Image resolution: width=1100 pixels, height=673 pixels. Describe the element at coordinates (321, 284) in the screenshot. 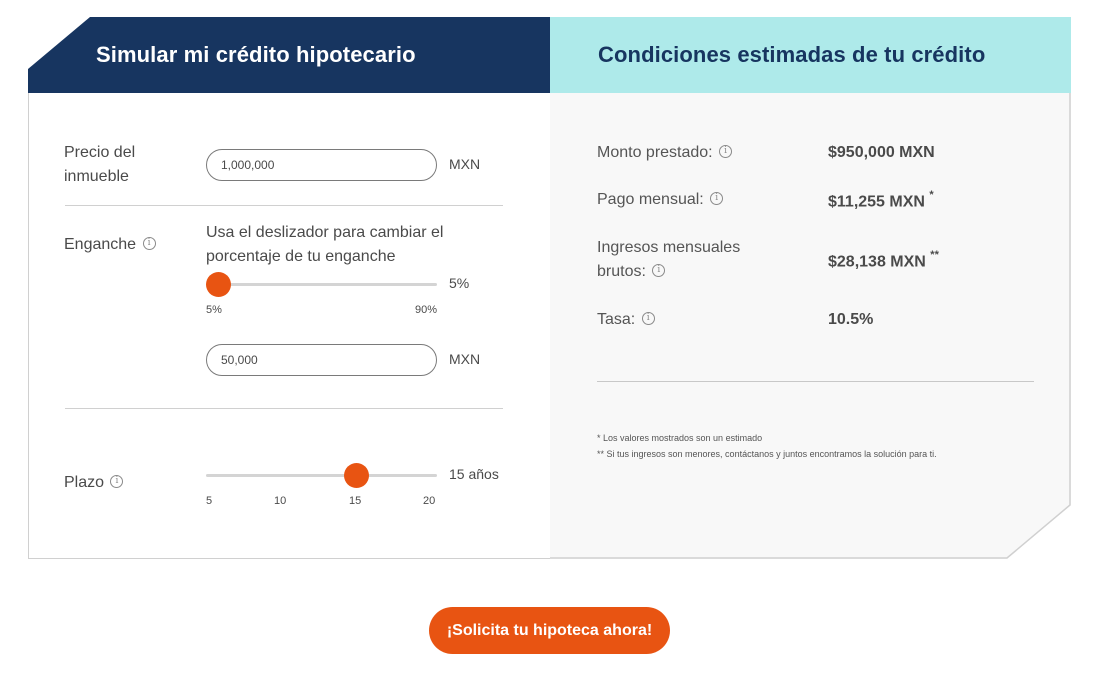

I see `down-payment-slider-track` at that location.